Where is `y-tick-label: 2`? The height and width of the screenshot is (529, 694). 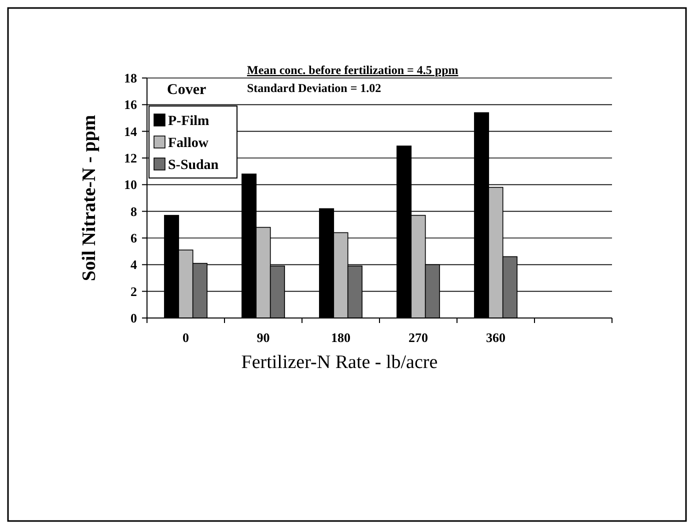
y-tick-label: 2 is located at coordinates (133, 291).